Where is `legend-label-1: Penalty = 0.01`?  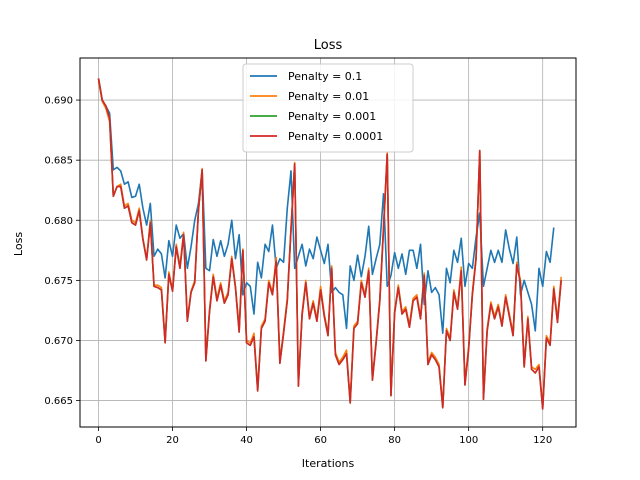
legend-label-1: Penalty = 0.01 is located at coordinates (328, 96).